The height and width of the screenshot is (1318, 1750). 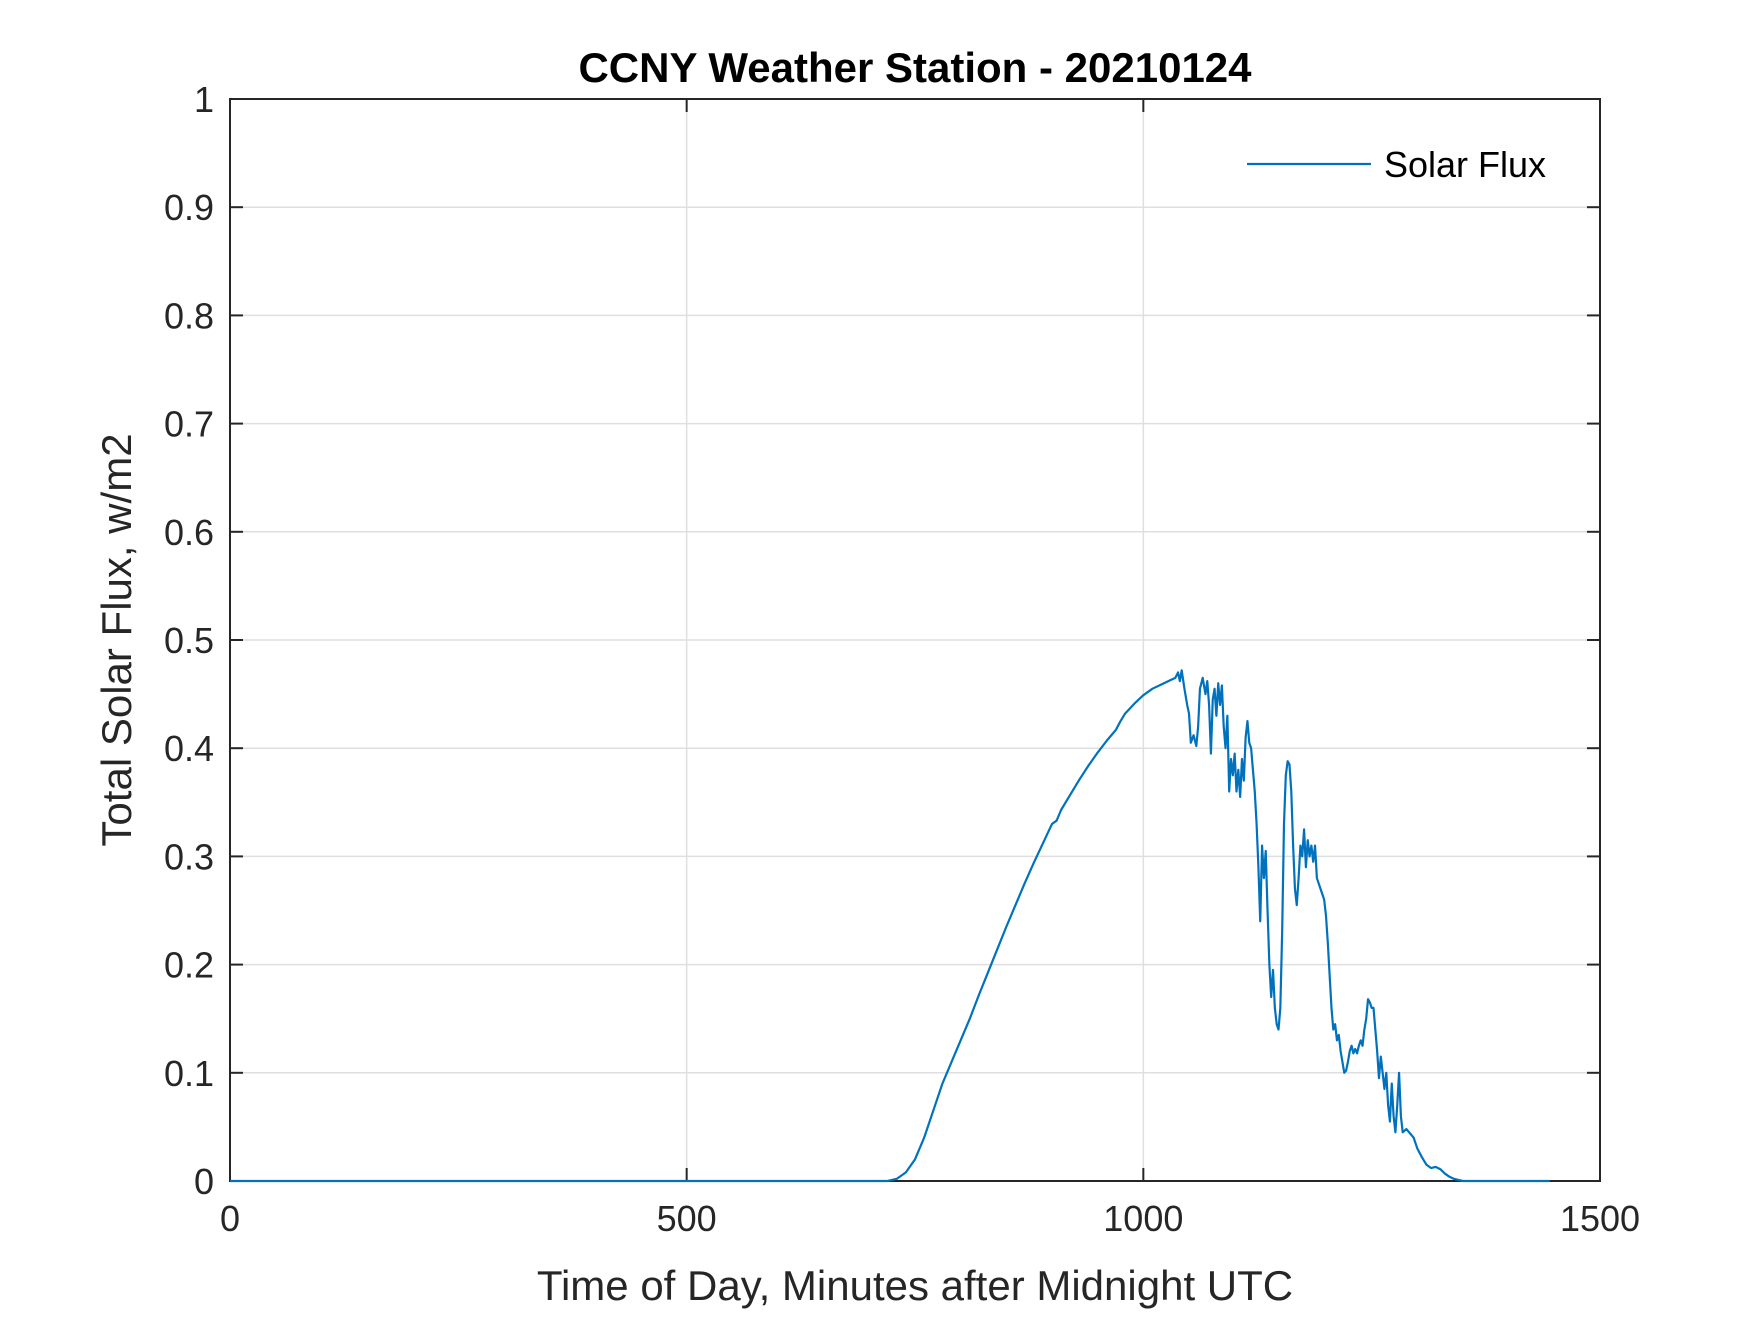 I want to click on y-tick-label: 0.6, so click(x=189, y=532).